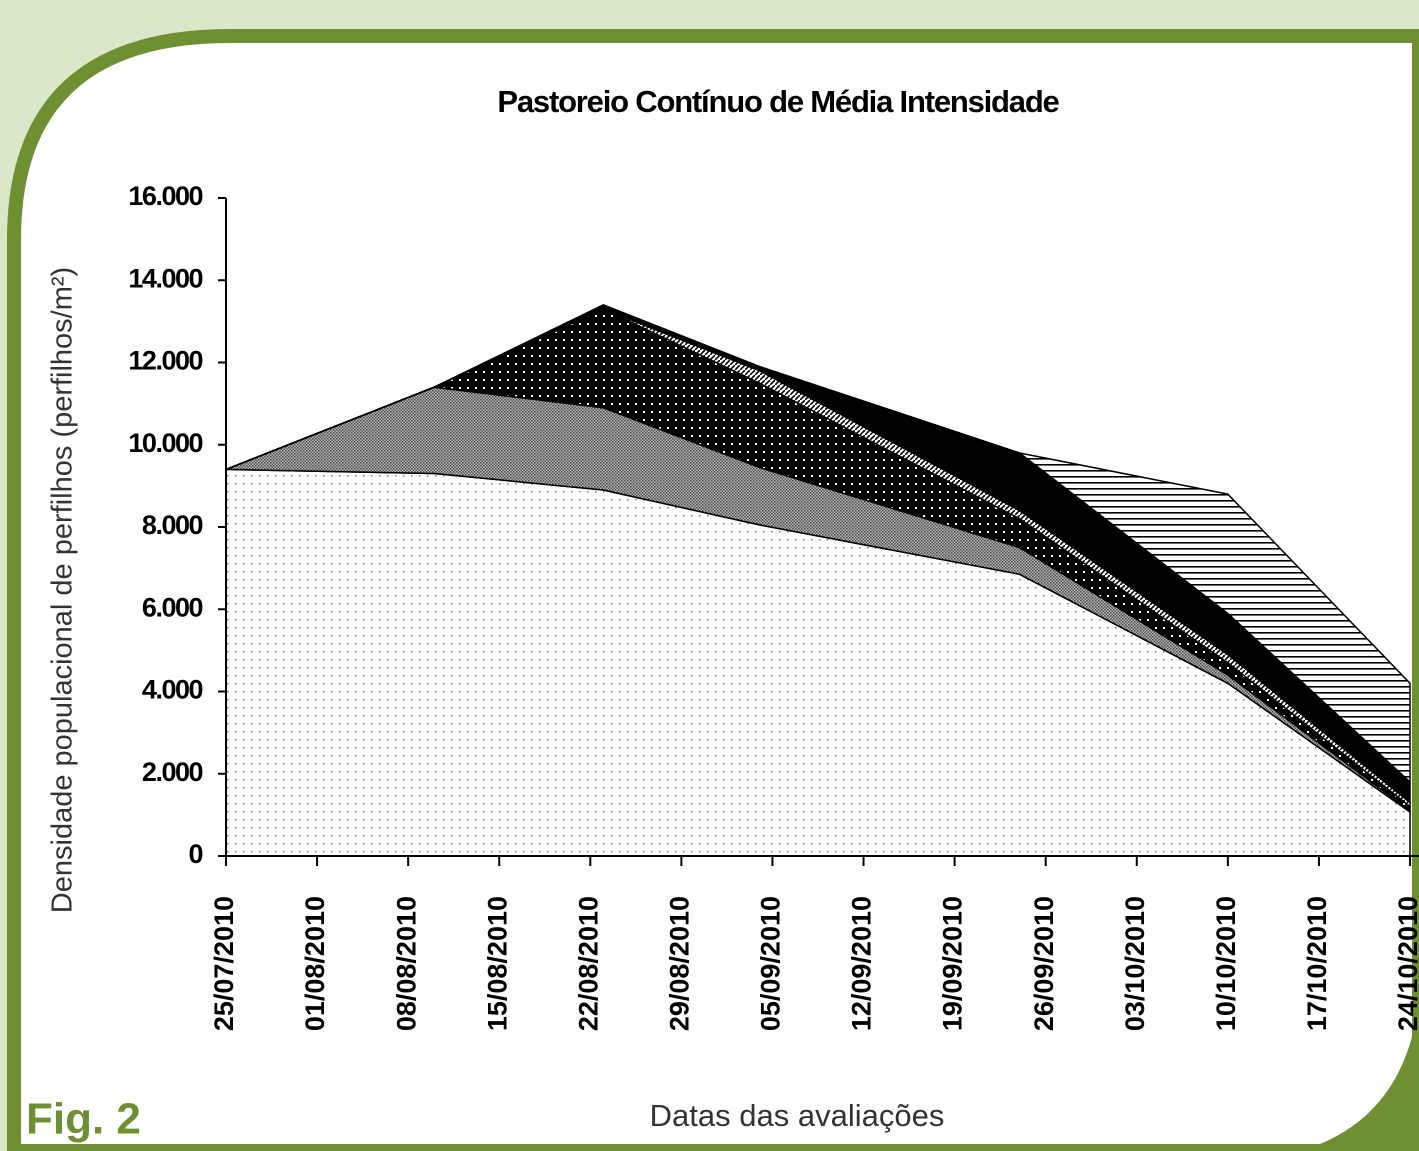 Image resolution: width=1419 pixels, height=1151 pixels. Describe the element at coordinates (778, 101) in the screenshot. I see `chart-title: Pastoreio Contínuo de Média Intensidade` at that location.